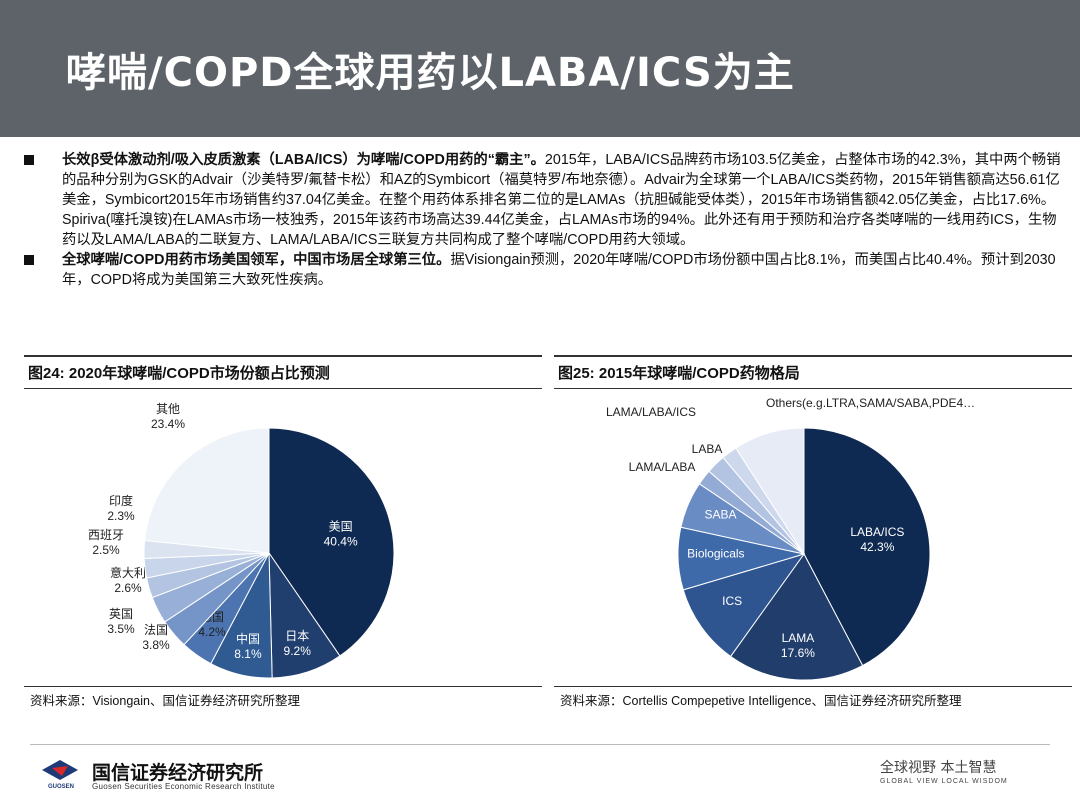 The height and width of the screenshot is (810, 1080). Describe the element at coordinates (813, 372) in the screenshot. I see `figure-25-title: 图25: 2015年球哮喘/COPD药物格局` at that location.